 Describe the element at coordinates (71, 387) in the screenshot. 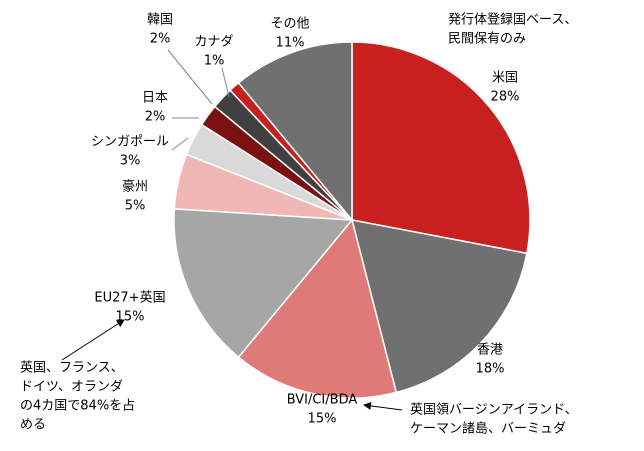

I see `annotation: ドイツ、オランダ` at that location.